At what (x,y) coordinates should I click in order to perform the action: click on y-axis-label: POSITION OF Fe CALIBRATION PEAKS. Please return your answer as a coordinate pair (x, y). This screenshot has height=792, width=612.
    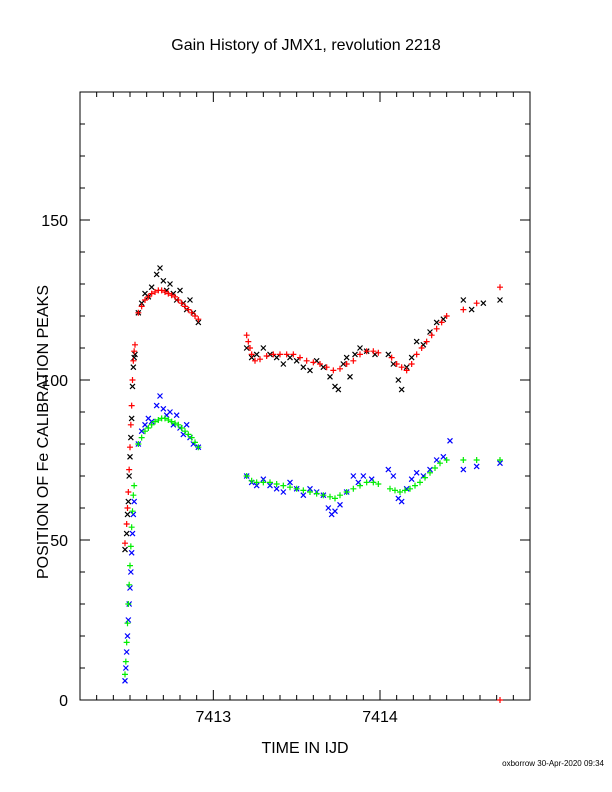
    Looking at the image, I should click on (43, 432).